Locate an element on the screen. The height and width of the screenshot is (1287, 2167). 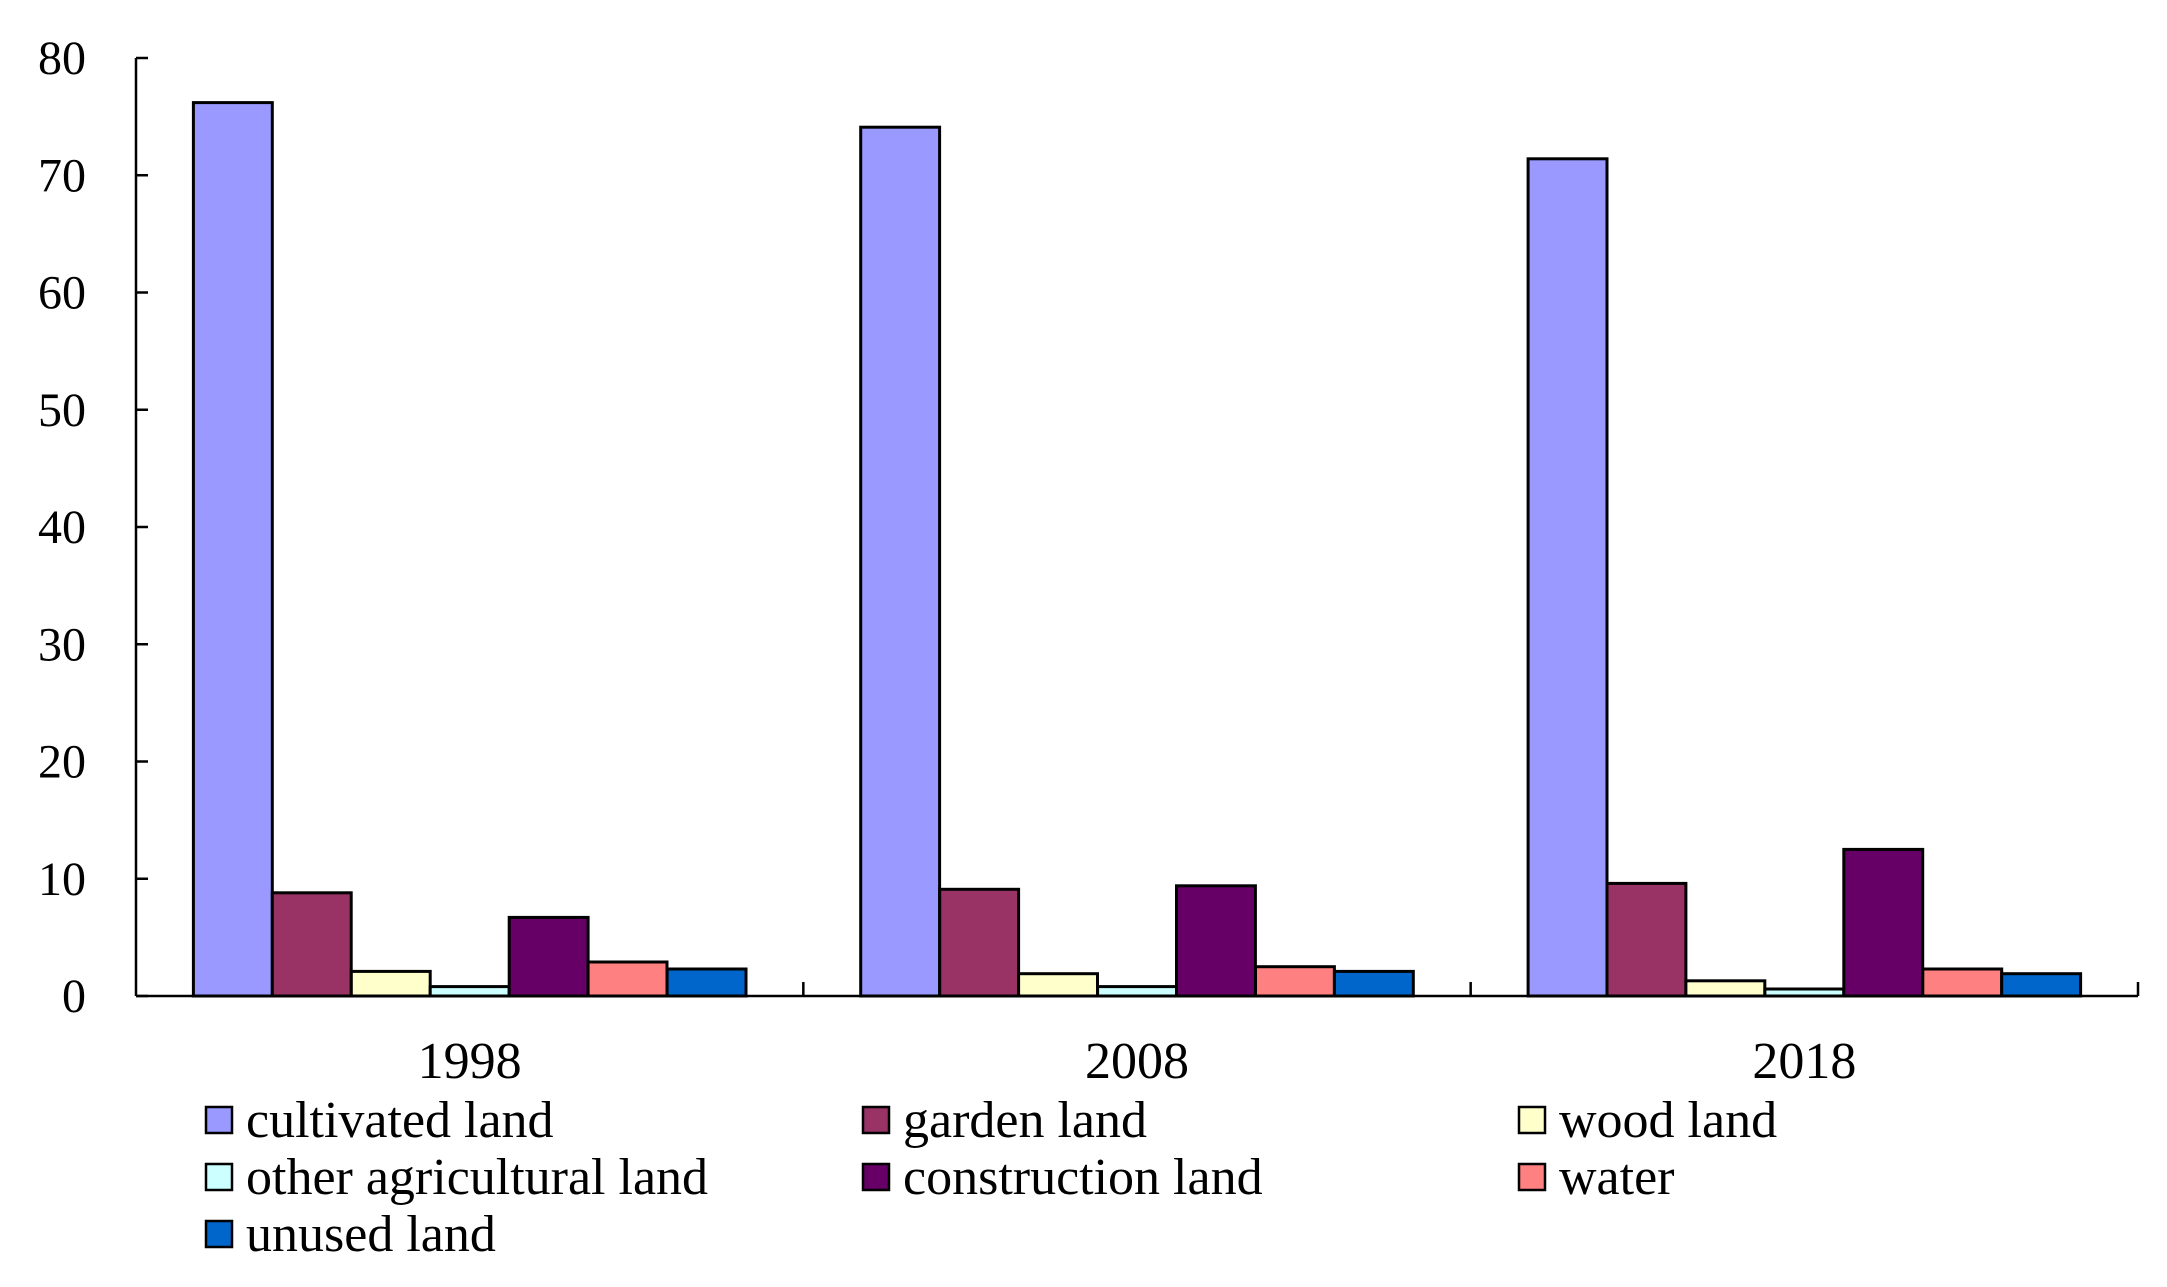
x-label-2008: 2008 is located at coordinates (1137, 1061).